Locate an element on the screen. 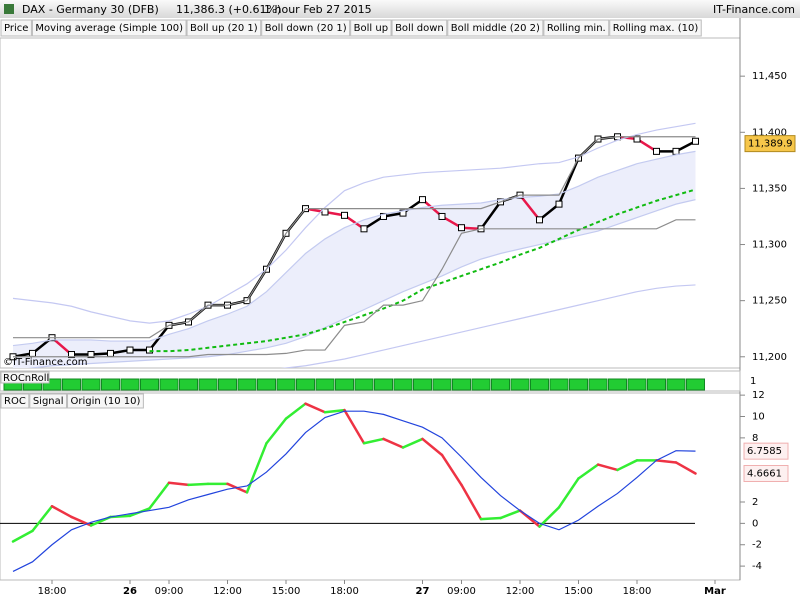 The width and height of the screenshot is (800, 600). y-tick-label: 8 is located at coordinates (755, 438).